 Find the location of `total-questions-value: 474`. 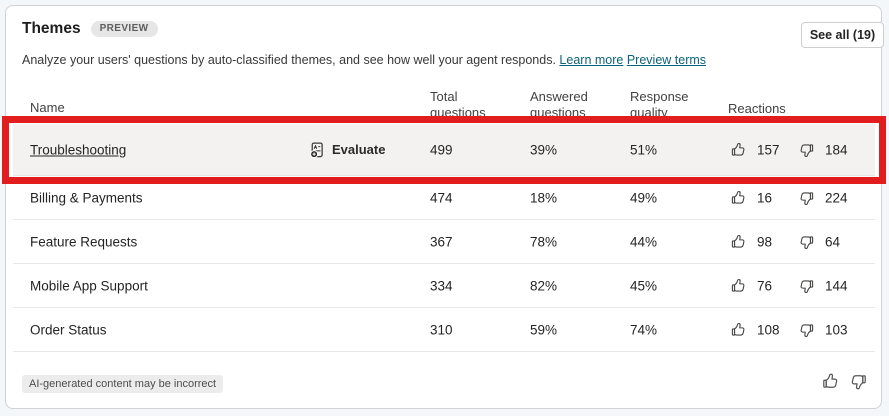

total-questions-value: 474 is located at coordinates (441, 197).